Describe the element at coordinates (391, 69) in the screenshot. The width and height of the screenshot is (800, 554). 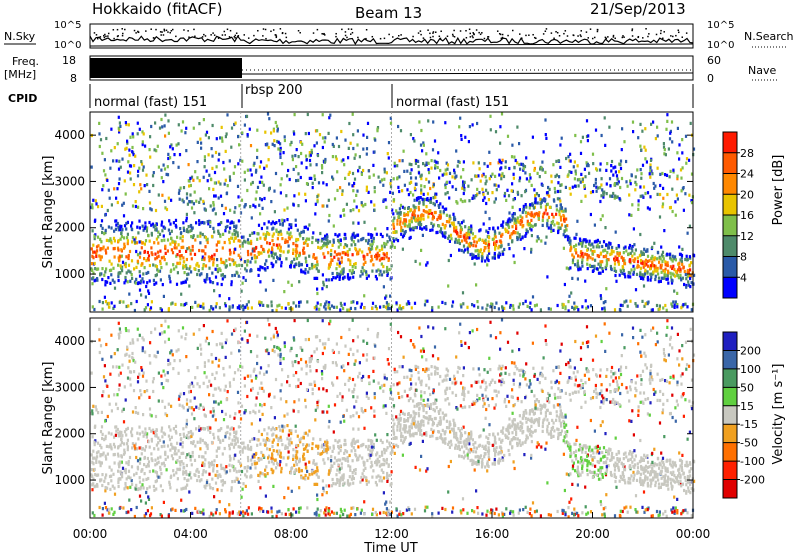
I see `freq-panel: Freq. [MHz] 18 8 60 0 Nave` at that location.